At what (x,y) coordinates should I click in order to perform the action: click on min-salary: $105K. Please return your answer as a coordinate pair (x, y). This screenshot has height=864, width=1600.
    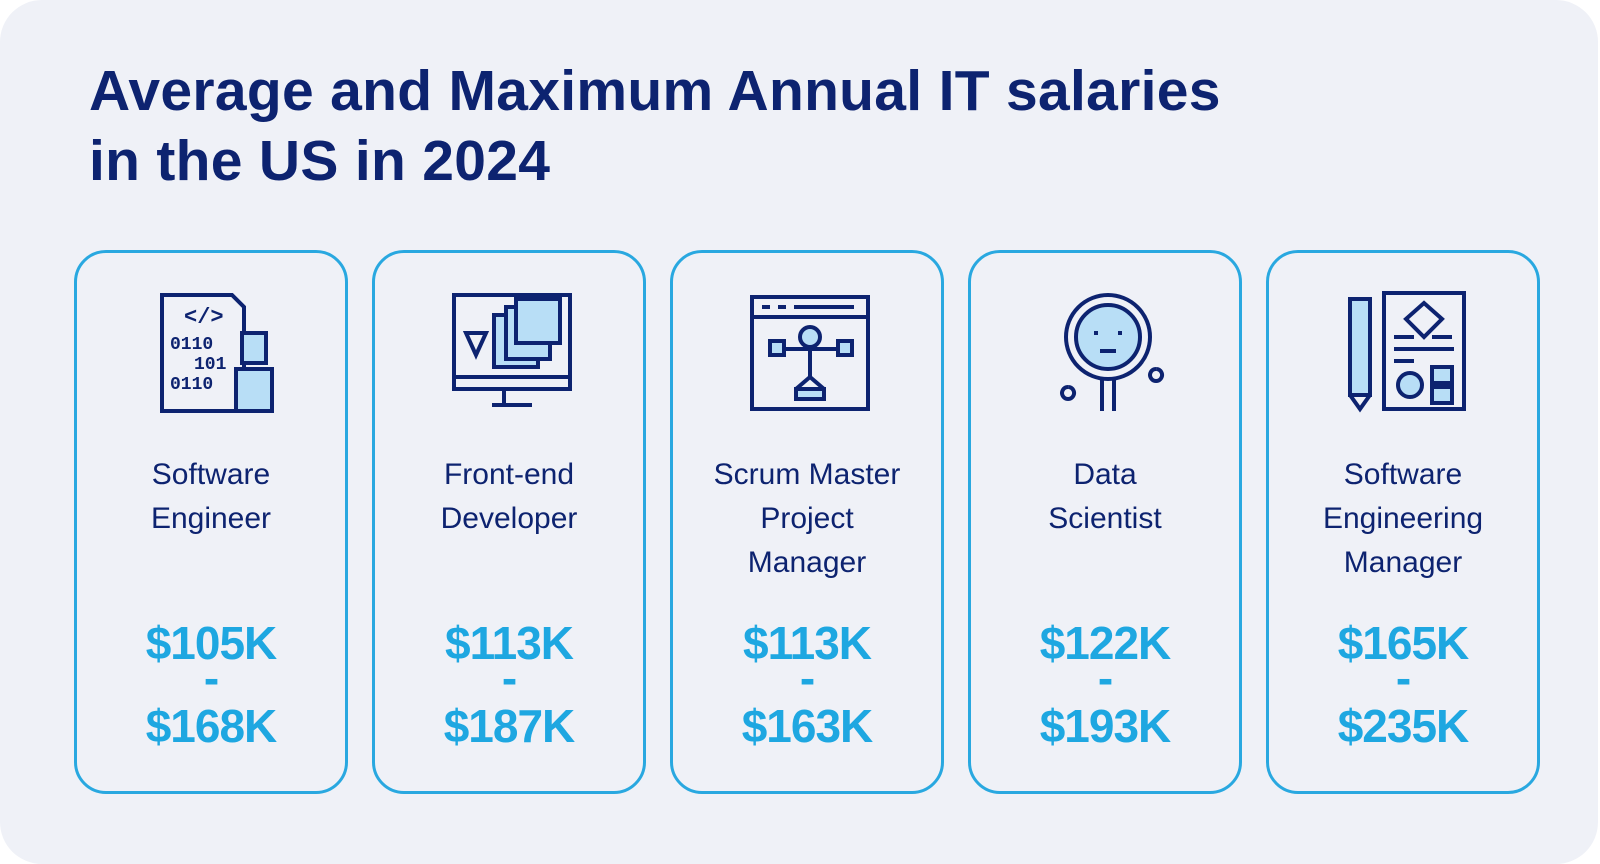
    Looking at the image, I should click on (211, 643).